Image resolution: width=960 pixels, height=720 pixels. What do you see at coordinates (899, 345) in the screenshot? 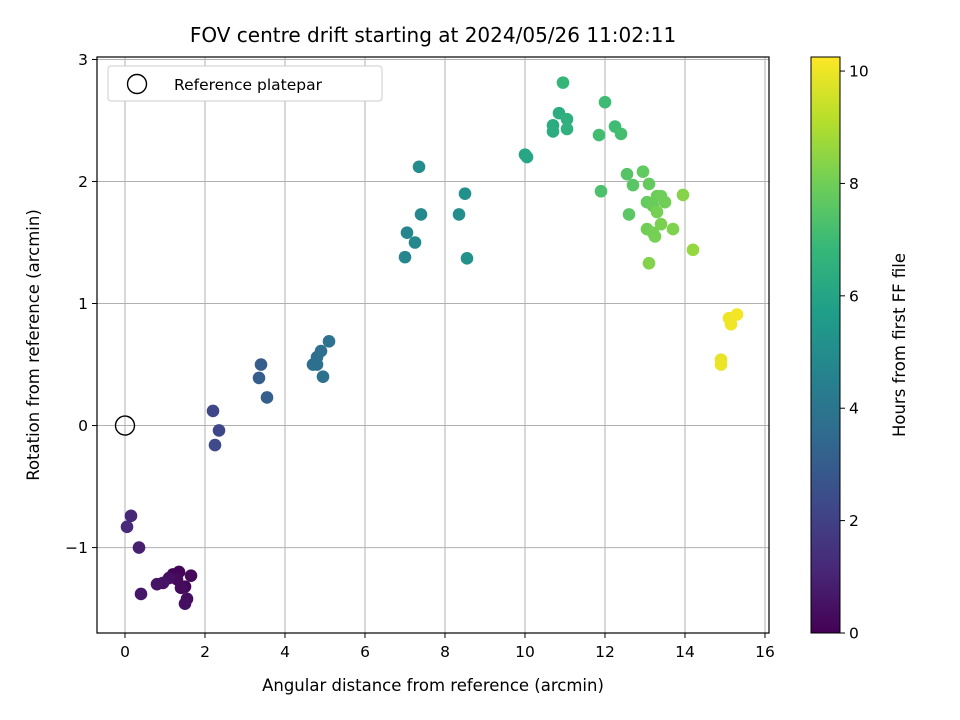
I see `colorbar-label: Hours from first FF file` at bounding box center [899, 345].